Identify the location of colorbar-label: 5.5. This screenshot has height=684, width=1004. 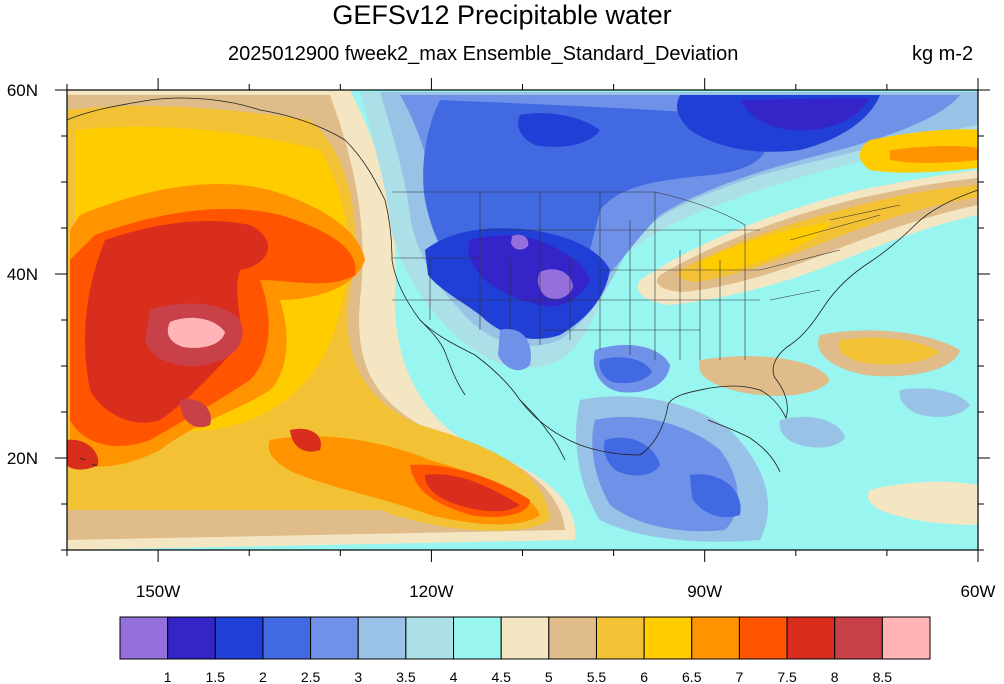
(597, 676).